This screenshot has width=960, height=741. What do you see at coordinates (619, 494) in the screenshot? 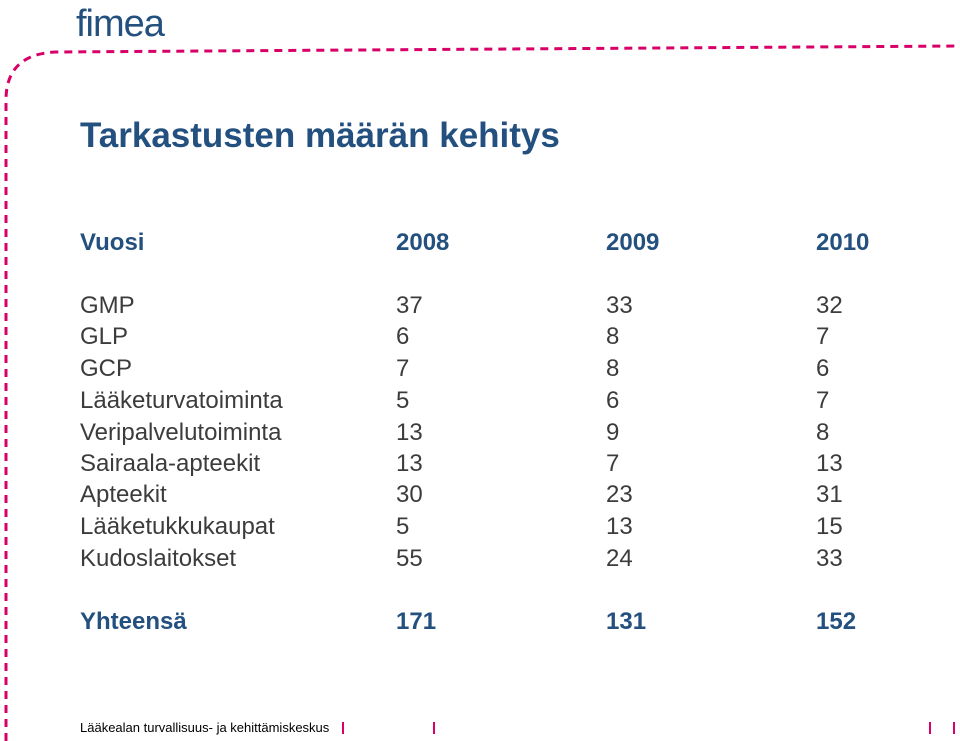
I see `row-value: 23` at bounding box center [619, 494].